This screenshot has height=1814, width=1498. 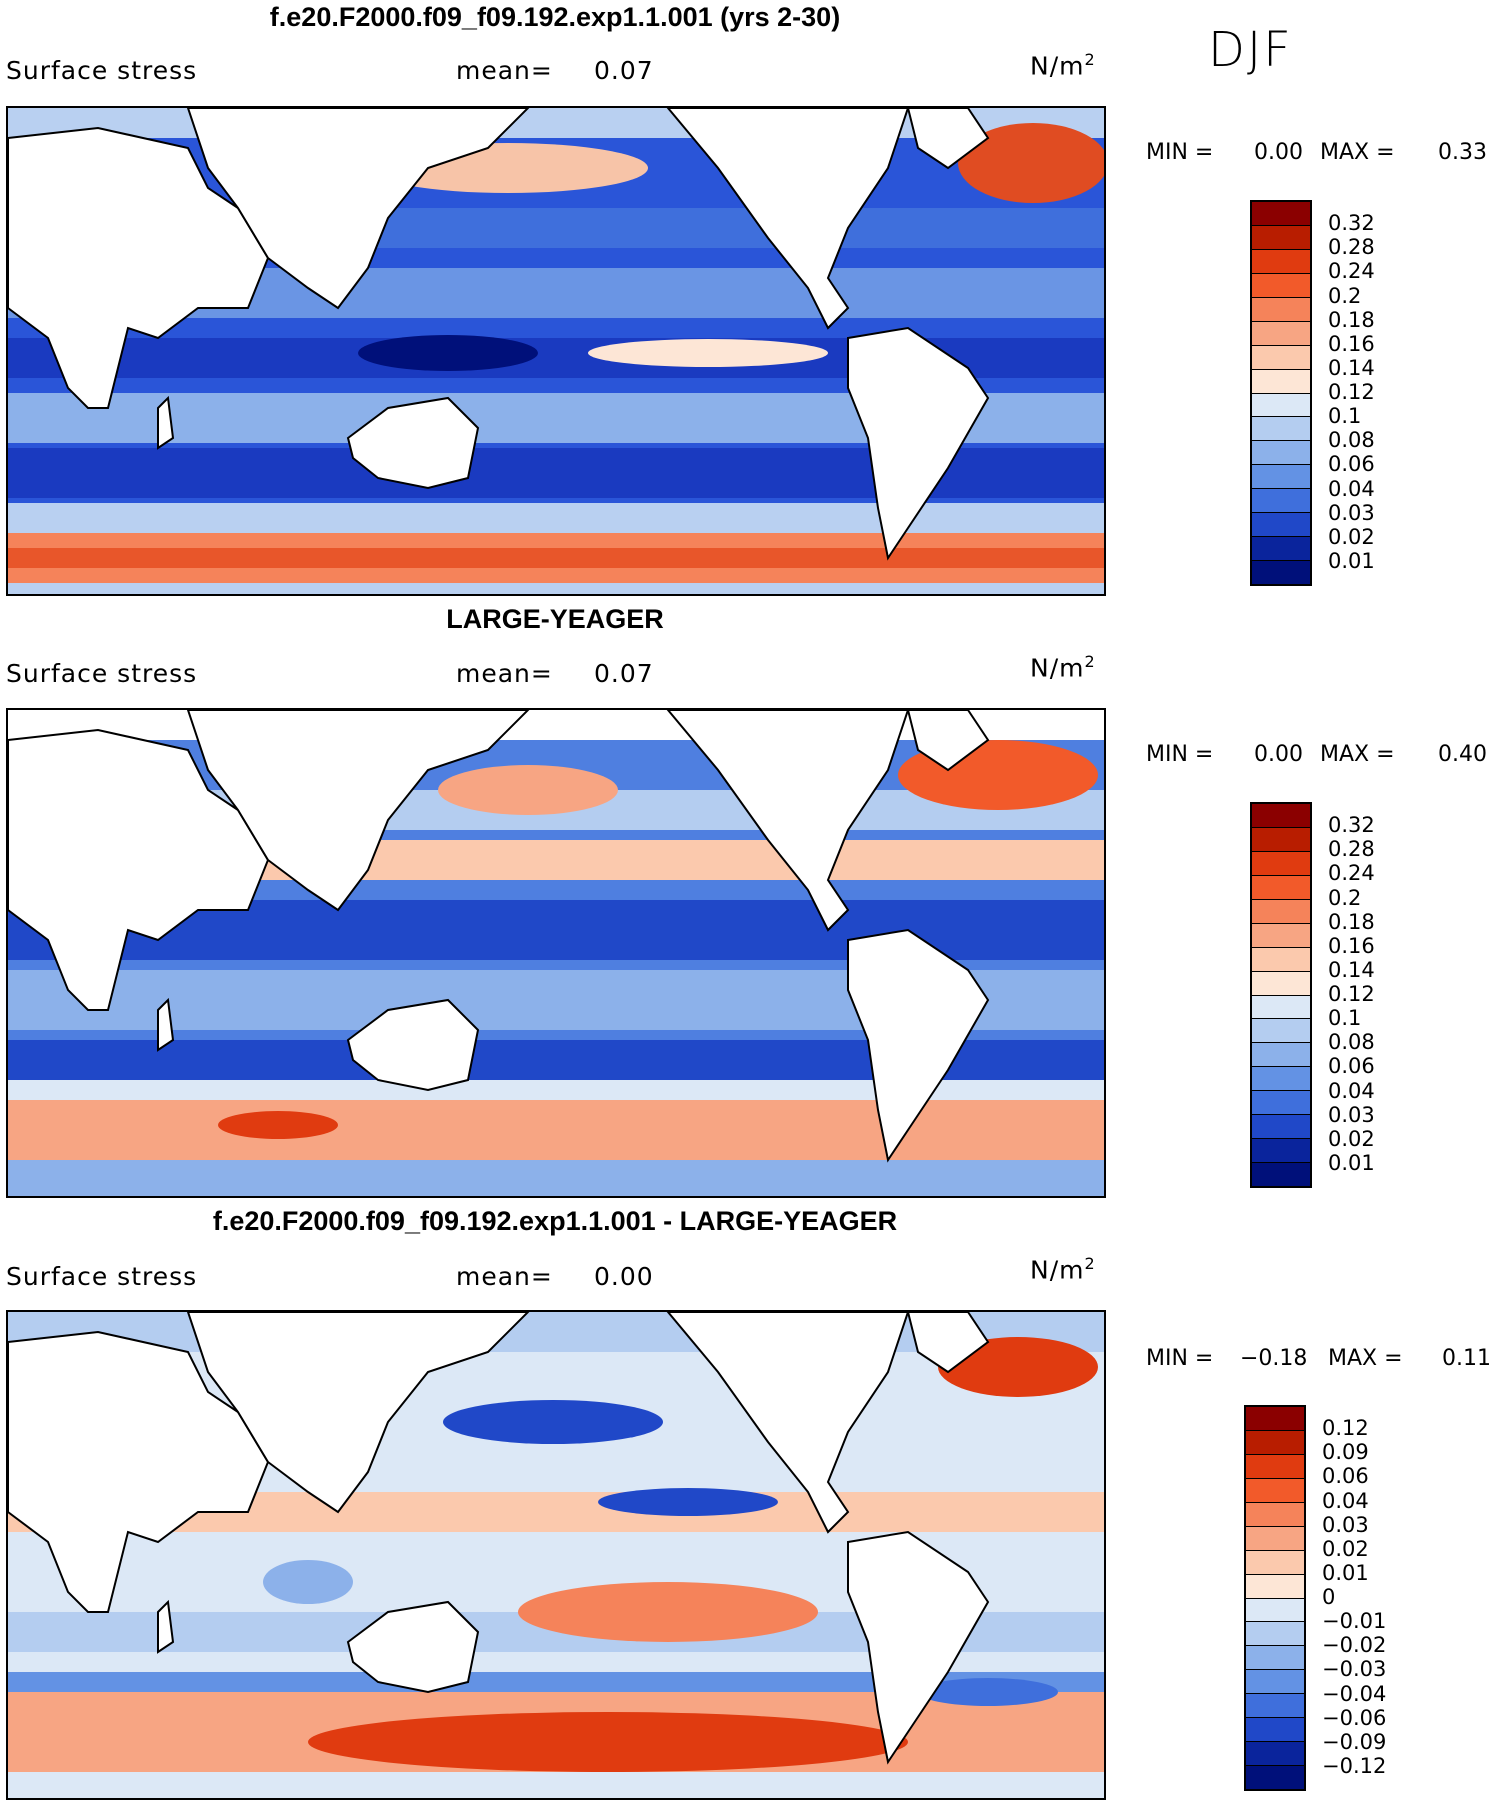 I want to click on panel-2-min-label: MIN =, so click(x=1180, y=754).